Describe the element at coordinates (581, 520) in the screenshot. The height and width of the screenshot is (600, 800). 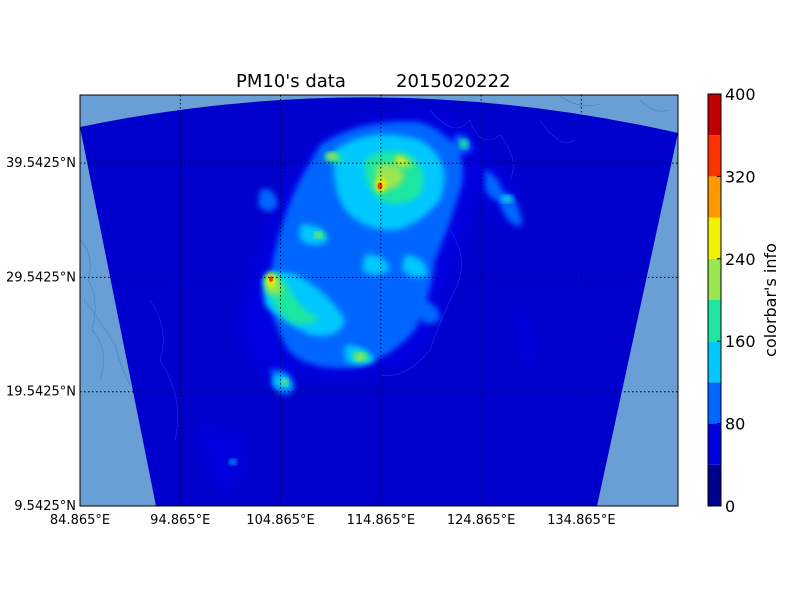
I see `x-tick-label: 134.865°E` at that location.